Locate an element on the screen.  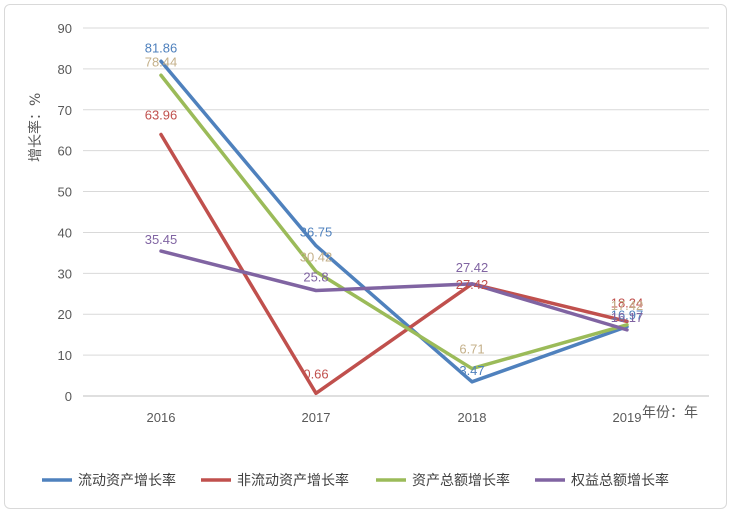
x-tick-labels: 2016 2017 2018 2019 is located at coordinates (394, 417).